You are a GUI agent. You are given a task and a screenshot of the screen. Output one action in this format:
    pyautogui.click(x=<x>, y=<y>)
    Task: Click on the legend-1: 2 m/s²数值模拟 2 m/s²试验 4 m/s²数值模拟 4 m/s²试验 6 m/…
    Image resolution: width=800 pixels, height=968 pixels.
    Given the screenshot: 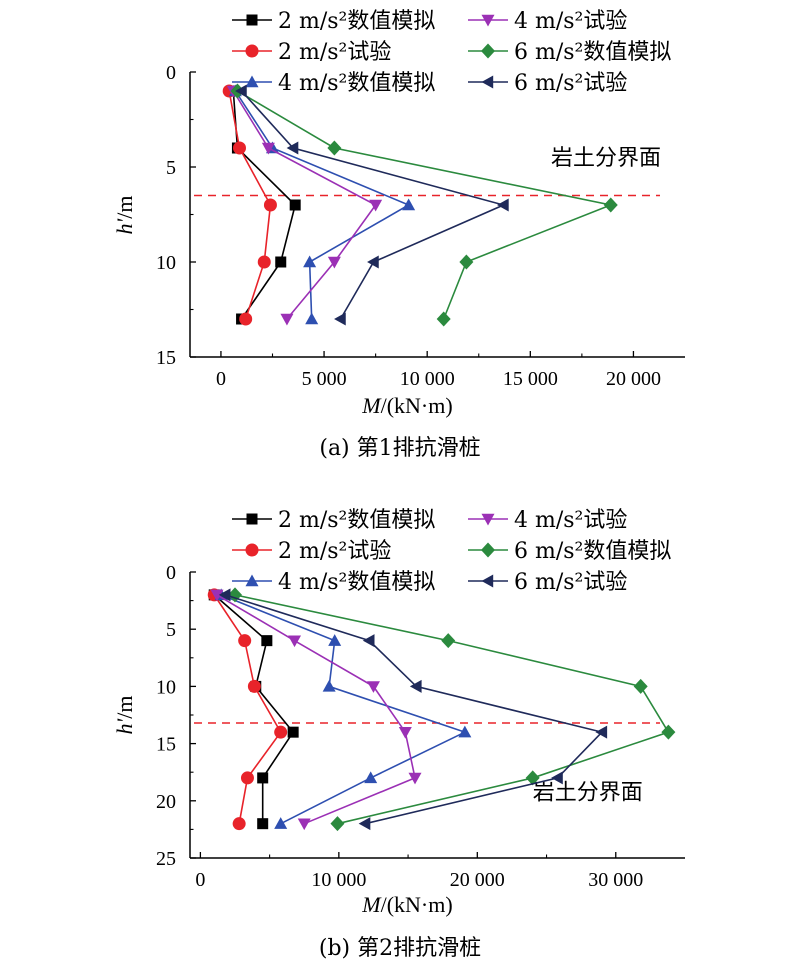 What is the action you would take?
    pyautogui.click(x=451, y=52)
    